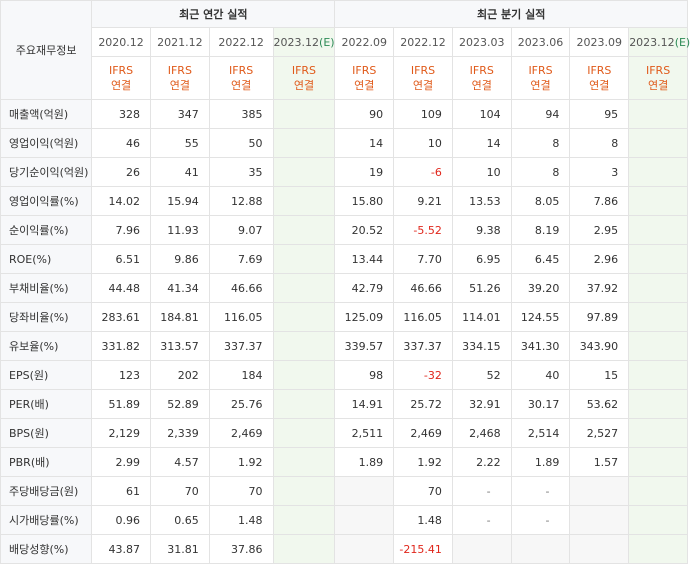 This screenshot has height=564, width=691. I want to click on table-cell: 114.01, so click(481, 317).